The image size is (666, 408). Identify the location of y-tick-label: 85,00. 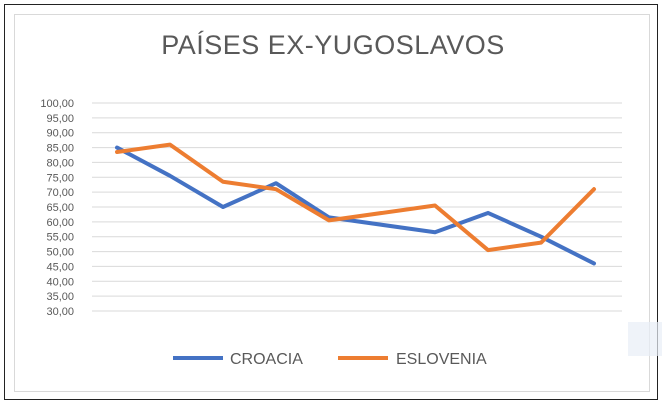
(60, 149).